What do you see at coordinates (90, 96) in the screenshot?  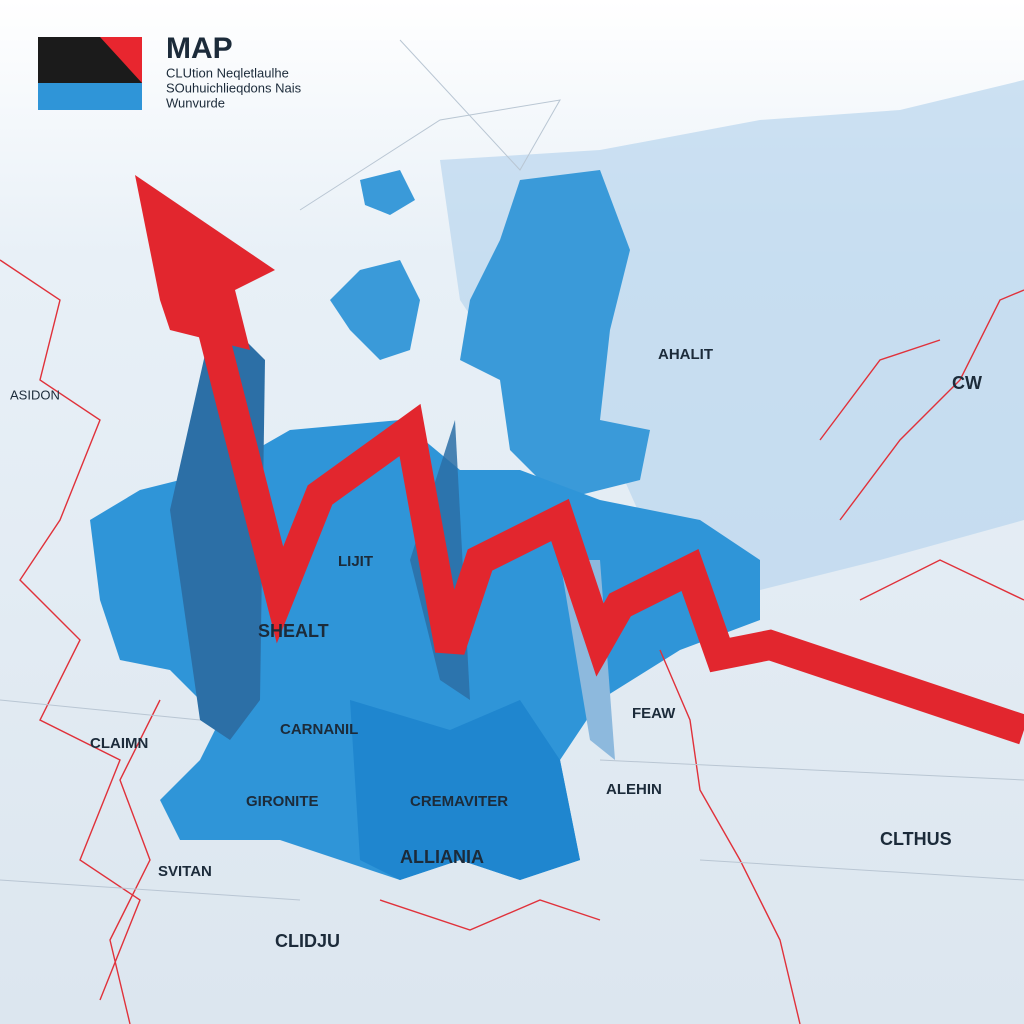 I see `flag-blue` at bounding box center [90, 96].